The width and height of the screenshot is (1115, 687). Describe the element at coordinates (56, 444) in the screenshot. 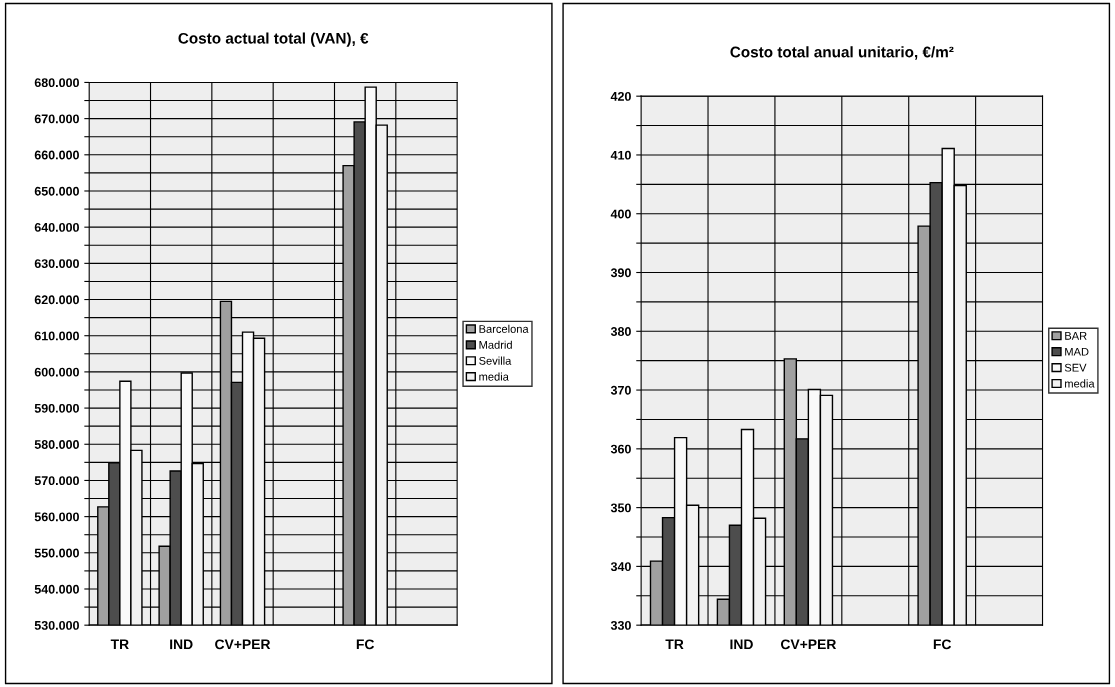

I see `y-tick-label: 580.000` at that location.